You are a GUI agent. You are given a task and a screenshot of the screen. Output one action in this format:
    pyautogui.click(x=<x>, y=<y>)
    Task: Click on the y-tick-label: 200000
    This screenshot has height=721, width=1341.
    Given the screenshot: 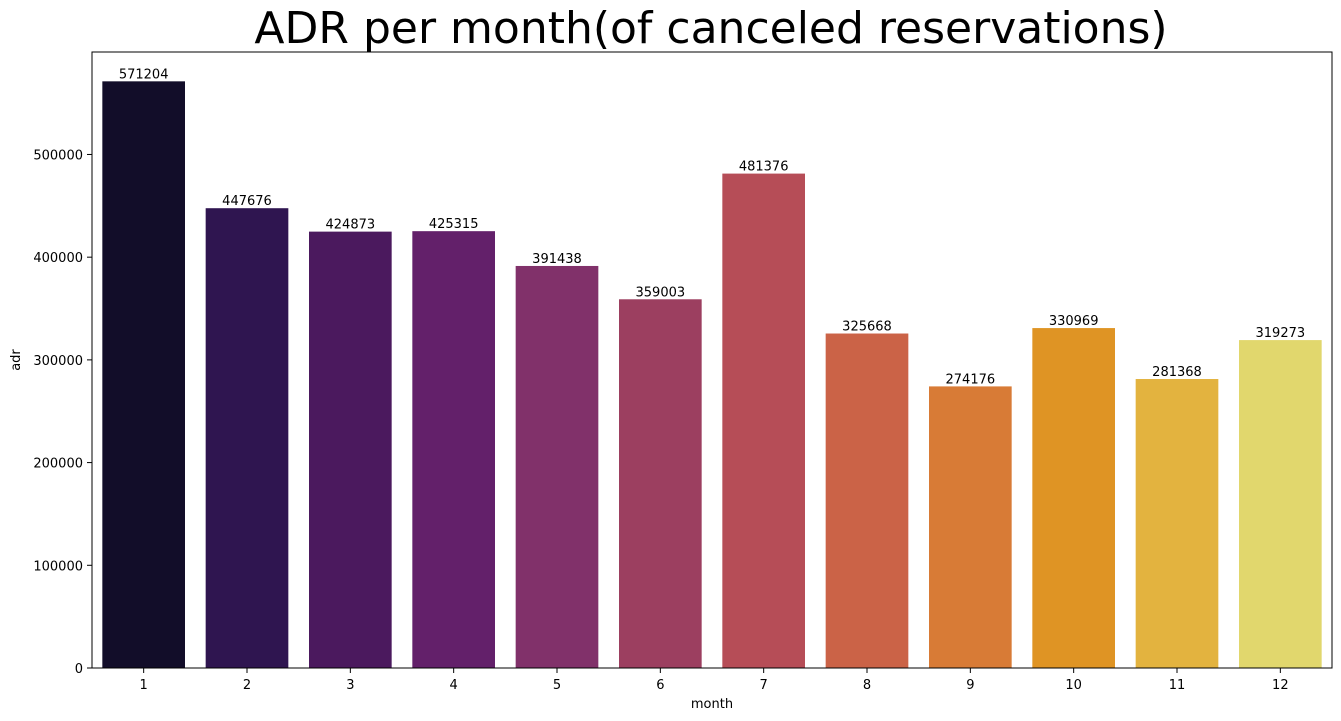 What is the action you would take?
    pyautogui.click(x=58, y=464)
    